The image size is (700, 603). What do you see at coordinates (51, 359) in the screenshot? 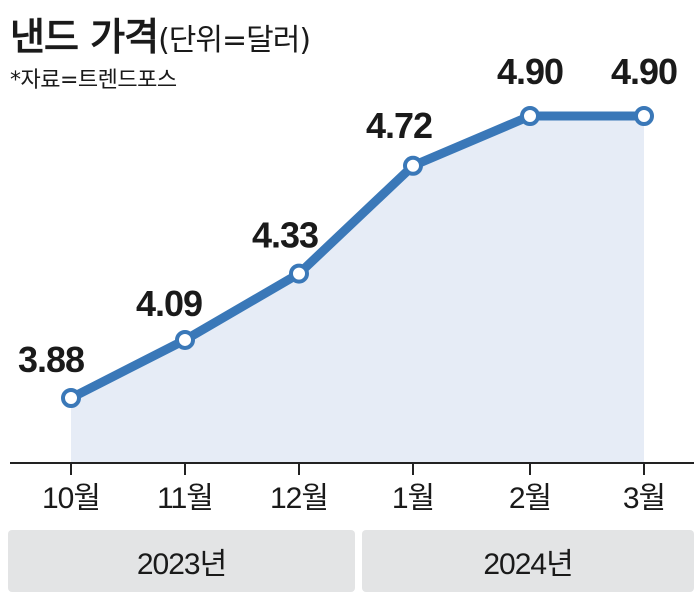
I see `data-label: 3.88` at bounding box center [51, 359].